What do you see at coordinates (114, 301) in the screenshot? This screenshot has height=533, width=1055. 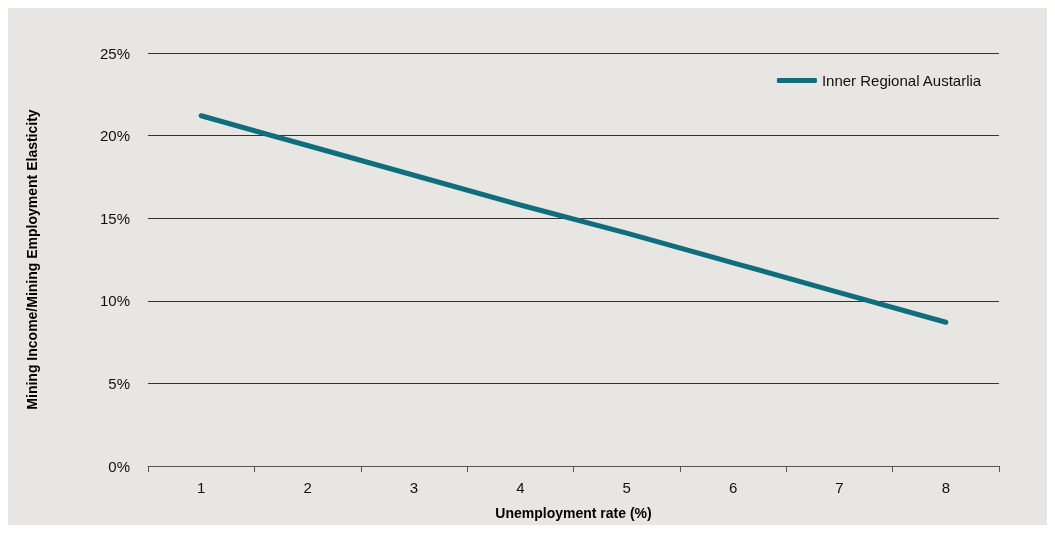 I see `y-tick-label: 10%` at bounding box center [114, 301].